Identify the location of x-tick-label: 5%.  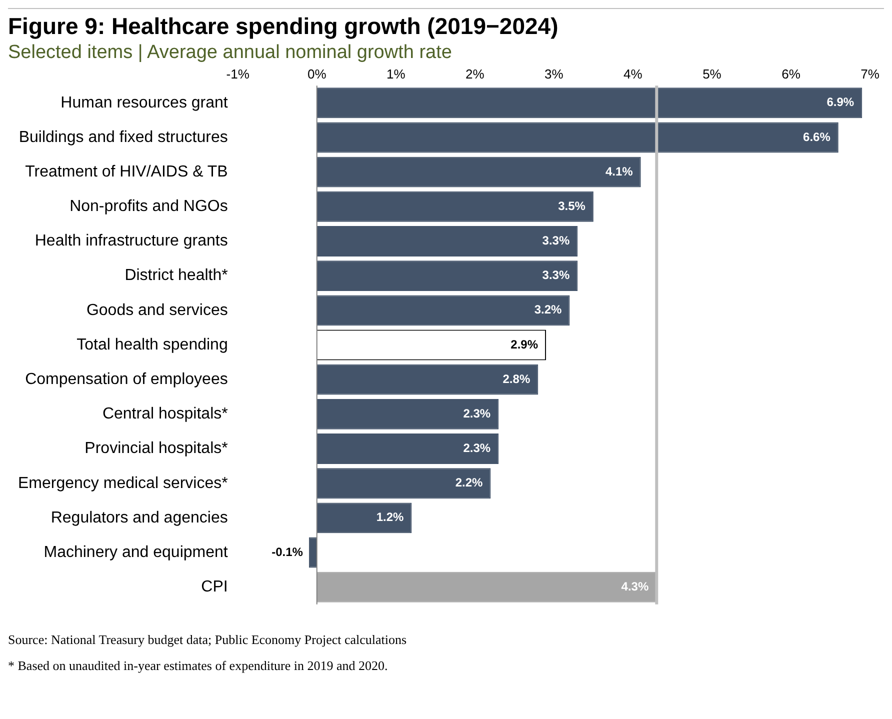
(712, 74).